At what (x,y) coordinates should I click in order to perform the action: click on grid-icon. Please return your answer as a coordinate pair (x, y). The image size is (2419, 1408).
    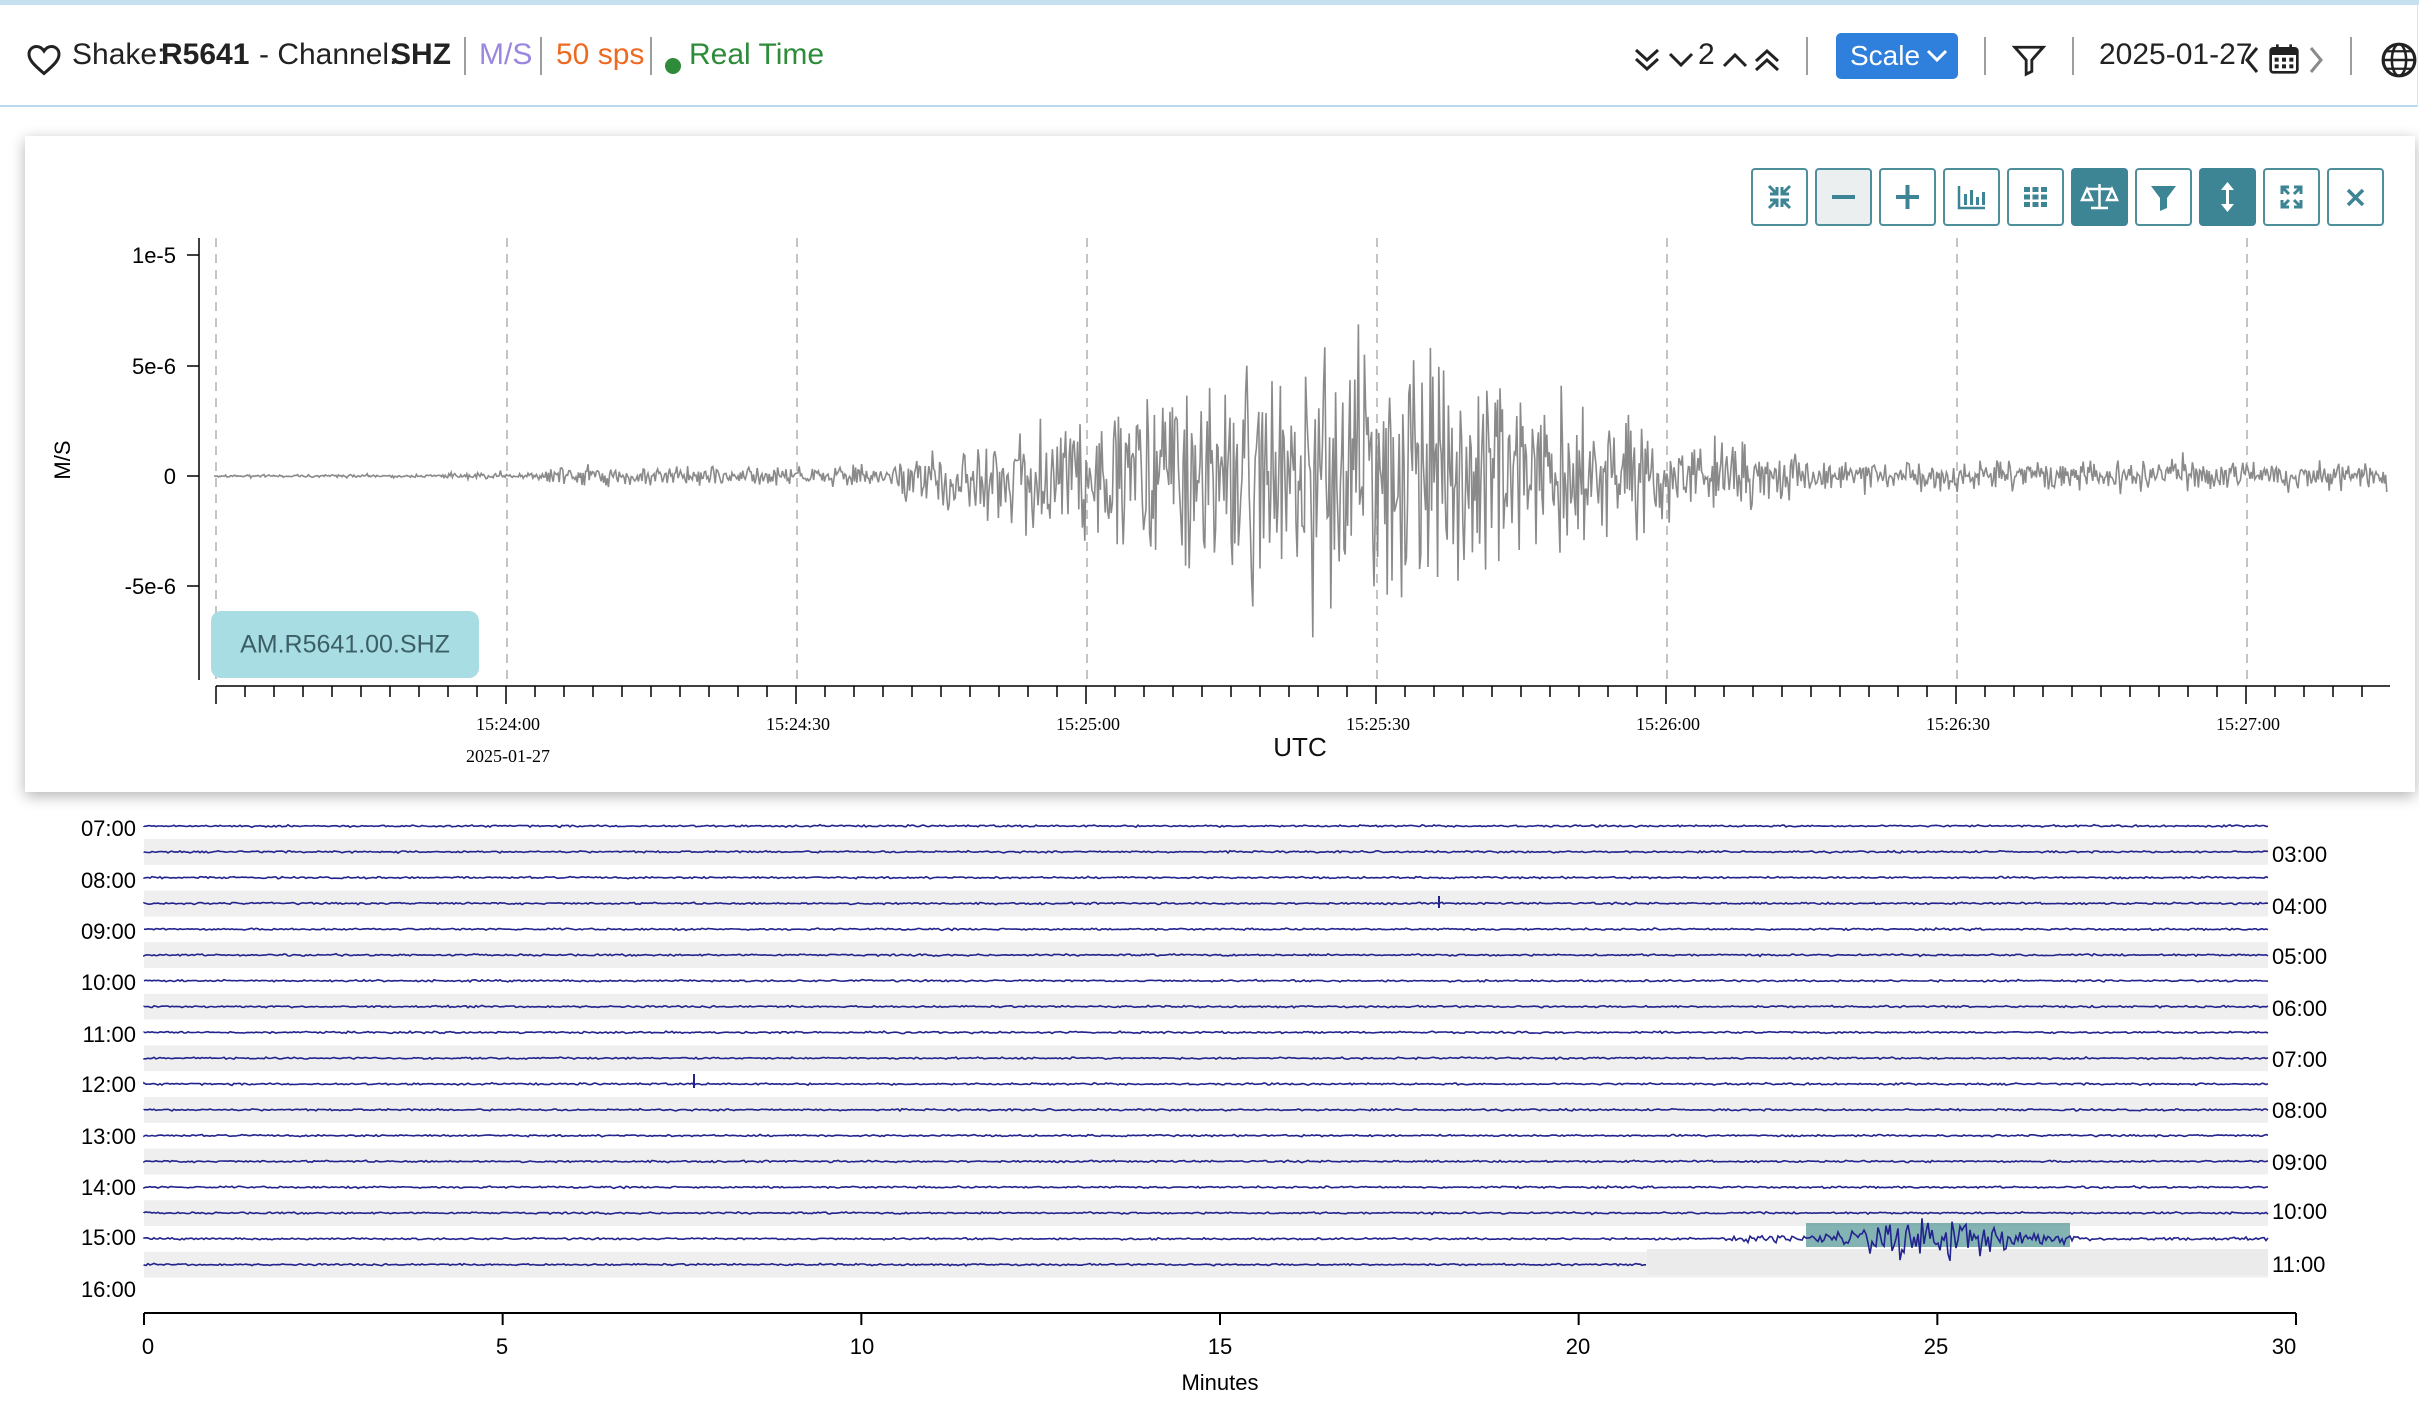
    Looking at the image, I should click on (2035, 197).